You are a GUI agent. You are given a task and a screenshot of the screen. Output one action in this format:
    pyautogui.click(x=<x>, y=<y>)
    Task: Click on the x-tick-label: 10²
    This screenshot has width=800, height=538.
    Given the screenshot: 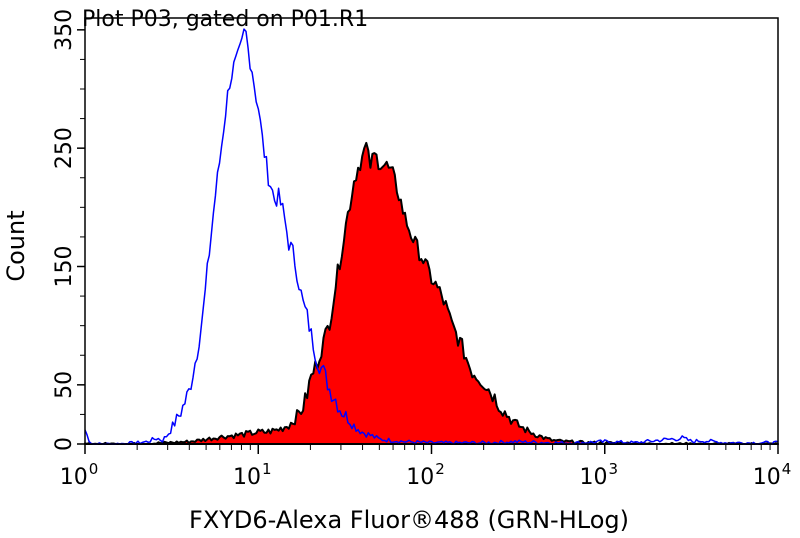 What is the action you would take?
    pyautogui.click(x=425, y=475)
    